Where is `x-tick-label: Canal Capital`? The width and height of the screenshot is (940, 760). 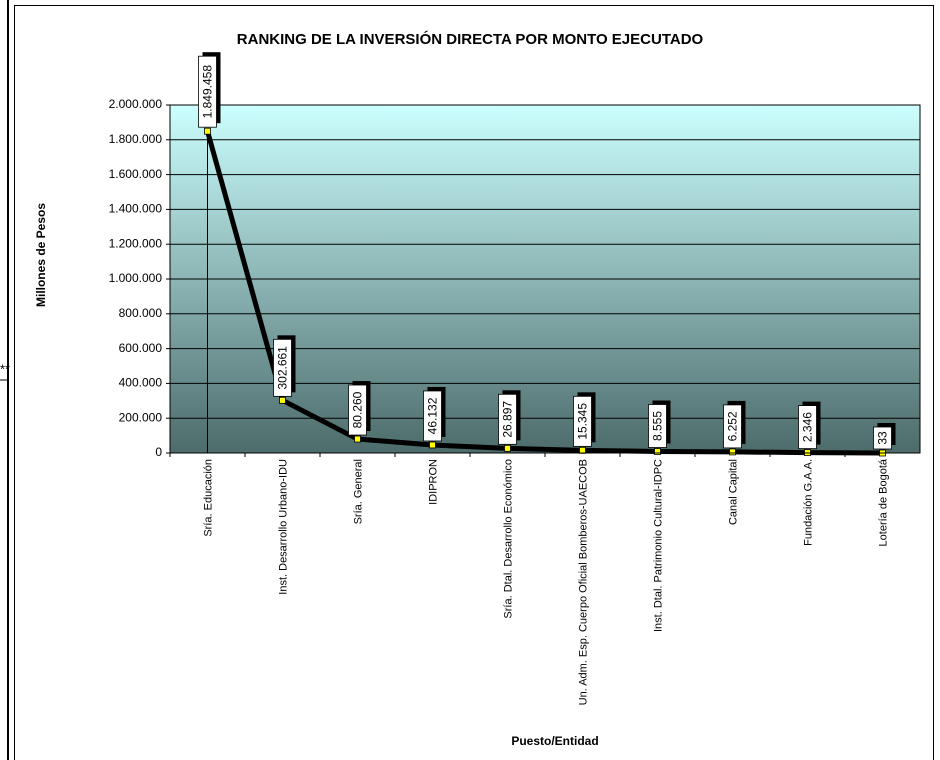
x-tick-label: Canal Capital is located at coordinates (733, 492).